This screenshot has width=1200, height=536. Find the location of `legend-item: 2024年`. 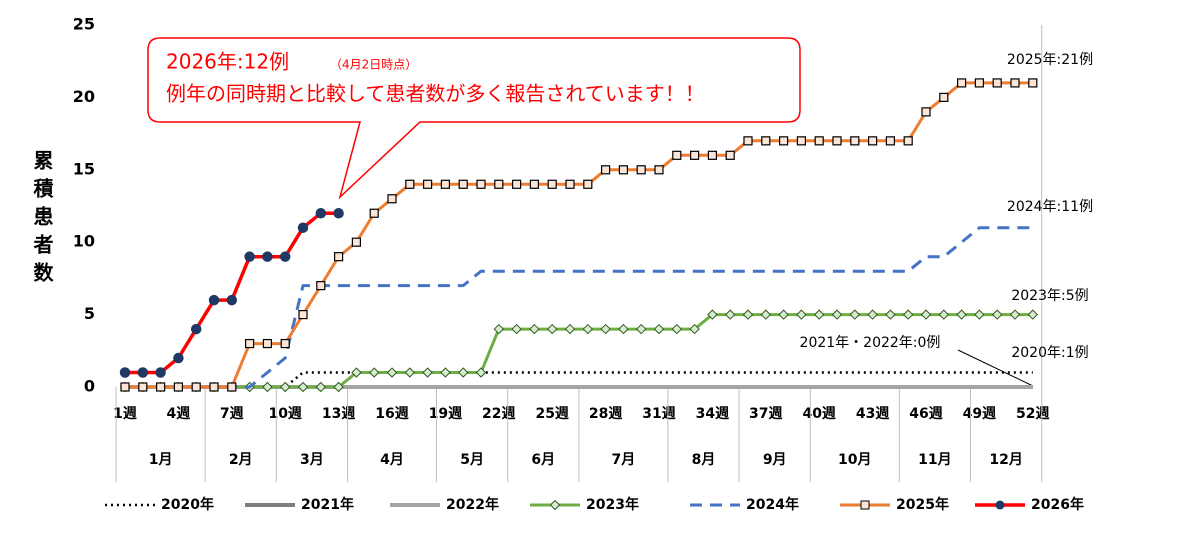

legend-item: 2024年 is located at coordinates (744, 504).